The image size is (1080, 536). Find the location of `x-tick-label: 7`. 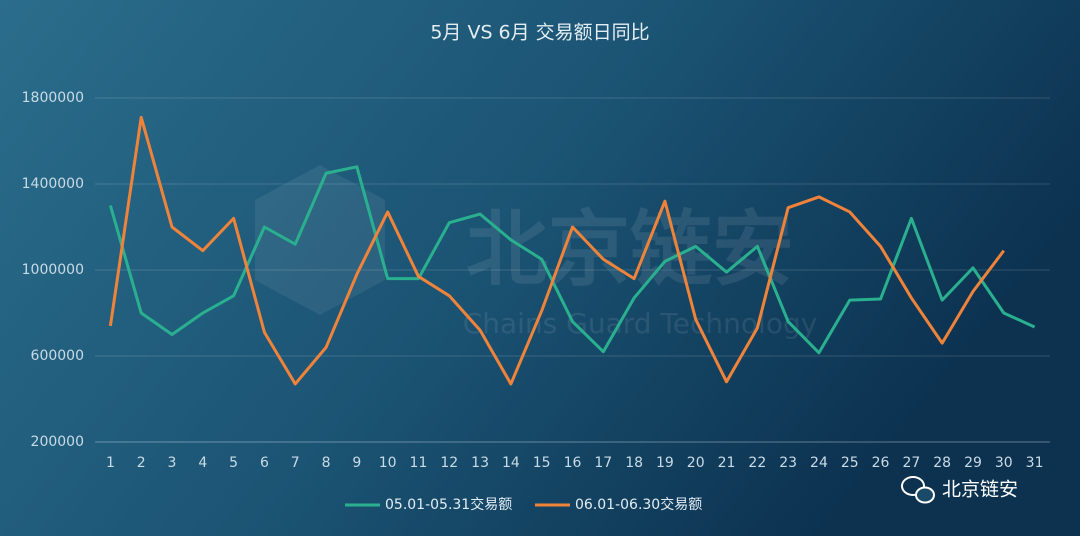

x-tick-label: 7 is located at coordinates (295, 463).